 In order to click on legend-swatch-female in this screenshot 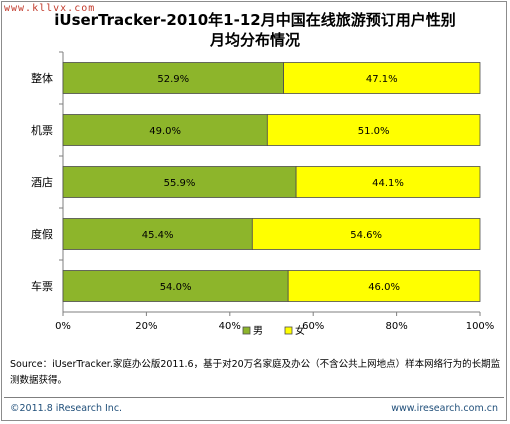, I will do `click(288, 330)`.